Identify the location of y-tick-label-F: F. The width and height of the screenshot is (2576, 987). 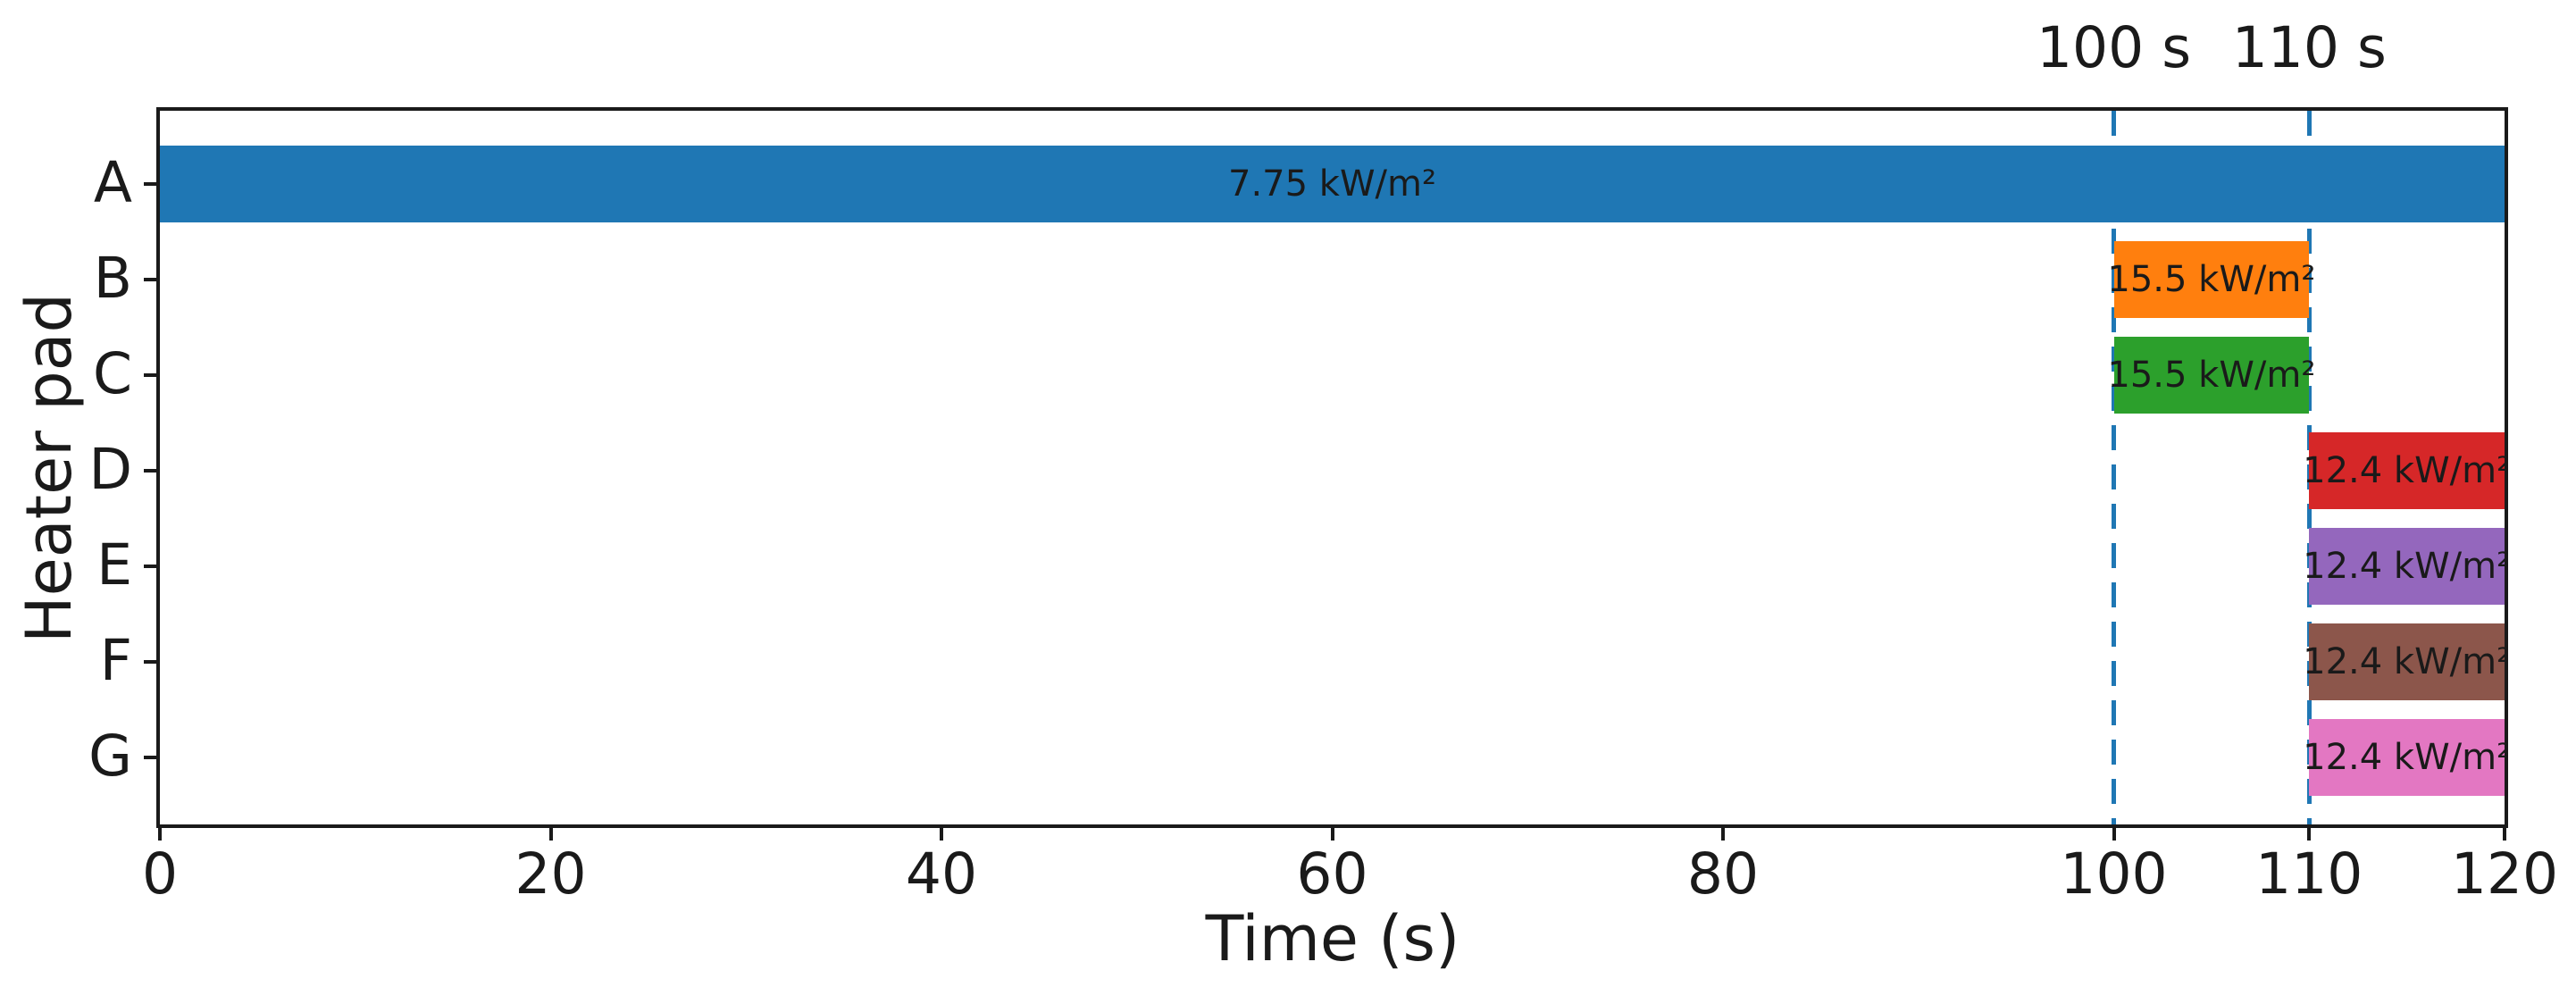
(116, 661).